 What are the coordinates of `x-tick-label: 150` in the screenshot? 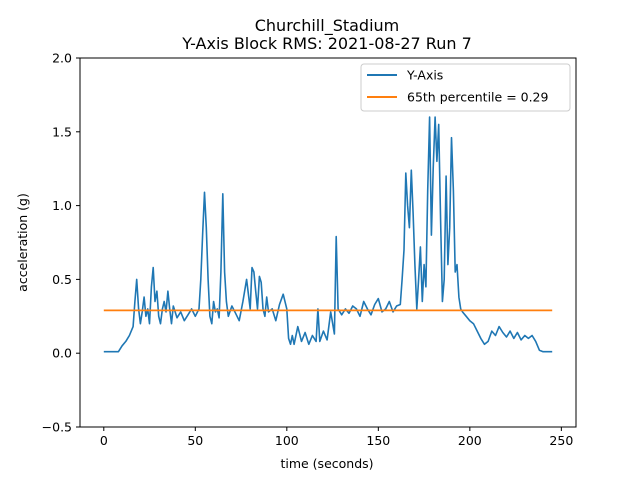 It's located at (378, 440).